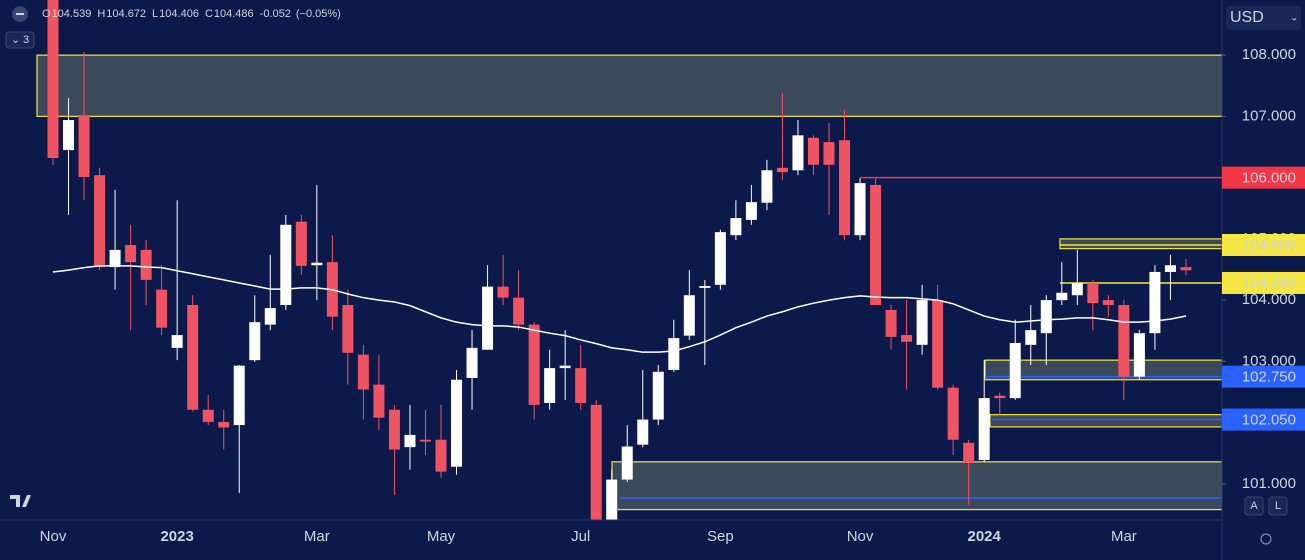 The height and width of the screenshot is (560, 1305). What do you see at coordinates (179, 14) in the screenshot?
I see `legend-value: 104.406` at bounding box center [179, 14].